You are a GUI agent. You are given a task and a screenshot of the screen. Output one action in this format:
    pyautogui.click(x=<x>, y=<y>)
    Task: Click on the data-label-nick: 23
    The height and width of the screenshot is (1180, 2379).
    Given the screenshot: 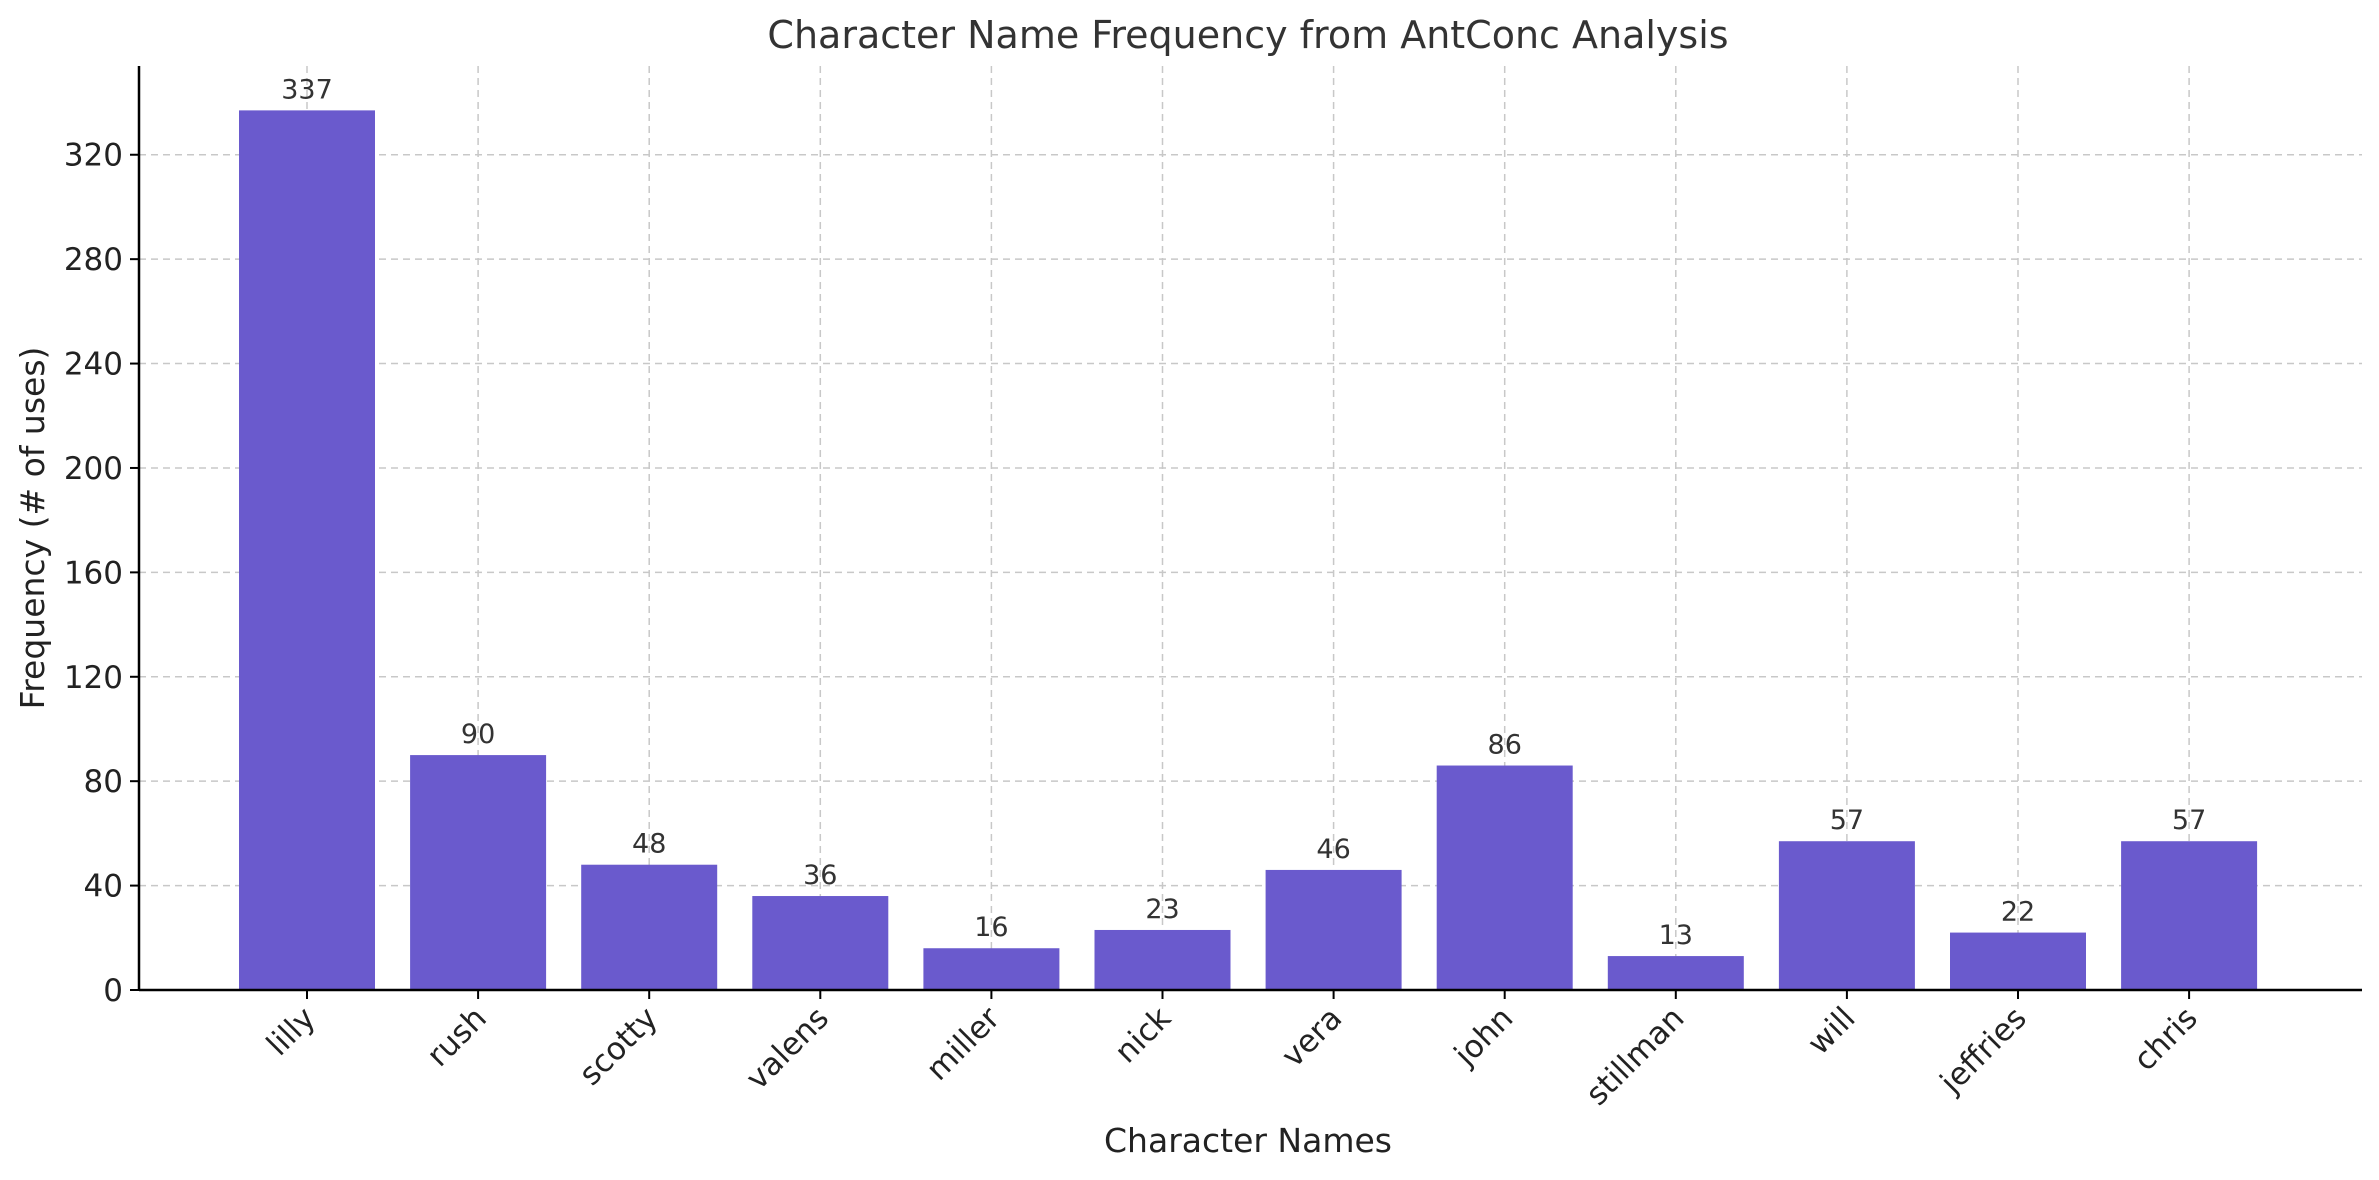 What is the action you would take?
    pyautogui.click(x=1162, y=909)
    